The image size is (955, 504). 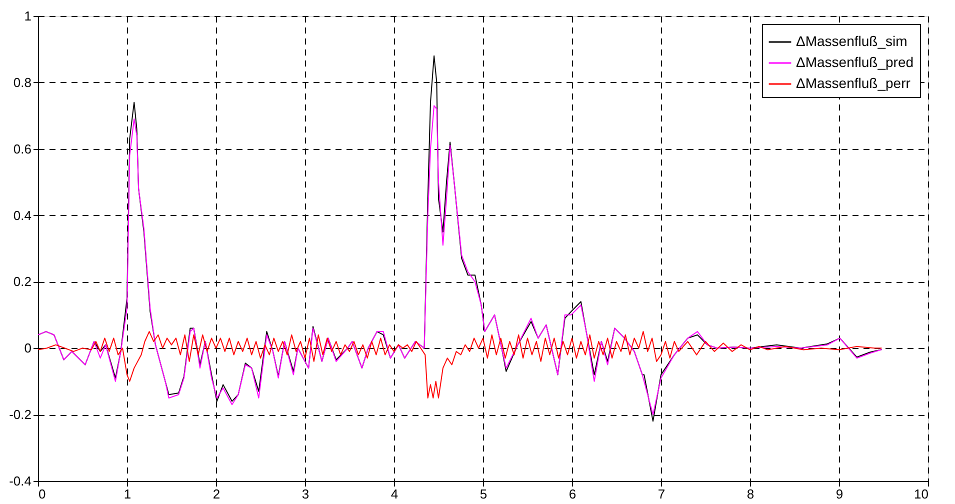 I want to click on y-tick-label: 1, so click(x=28, y=16).